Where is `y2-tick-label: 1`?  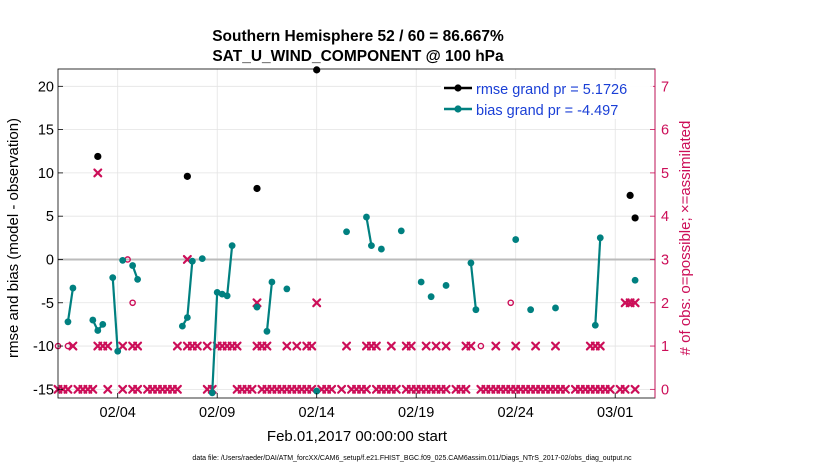 y2-tick-label: 1 is located at coordinates (665, 347).